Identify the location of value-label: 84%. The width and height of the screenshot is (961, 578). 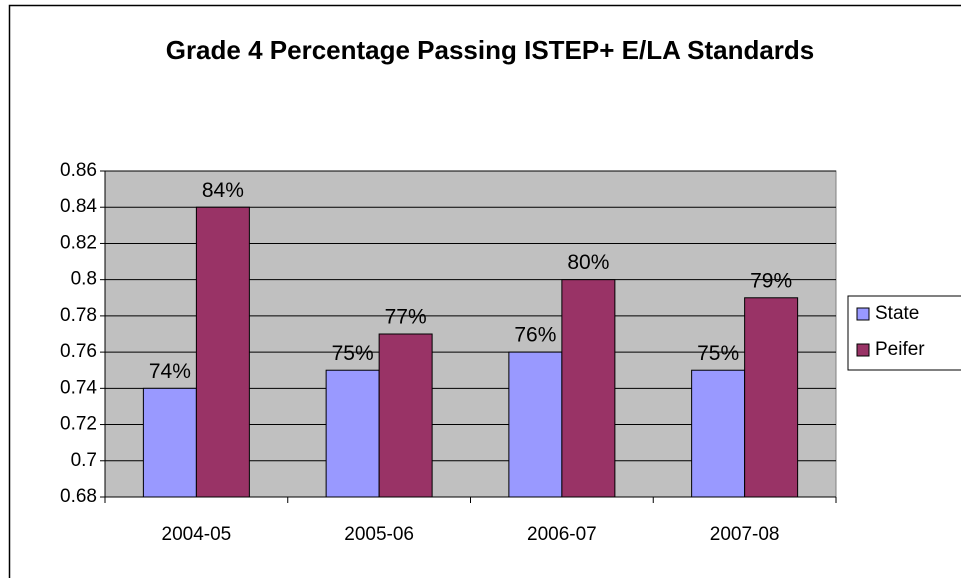
(223, 190).